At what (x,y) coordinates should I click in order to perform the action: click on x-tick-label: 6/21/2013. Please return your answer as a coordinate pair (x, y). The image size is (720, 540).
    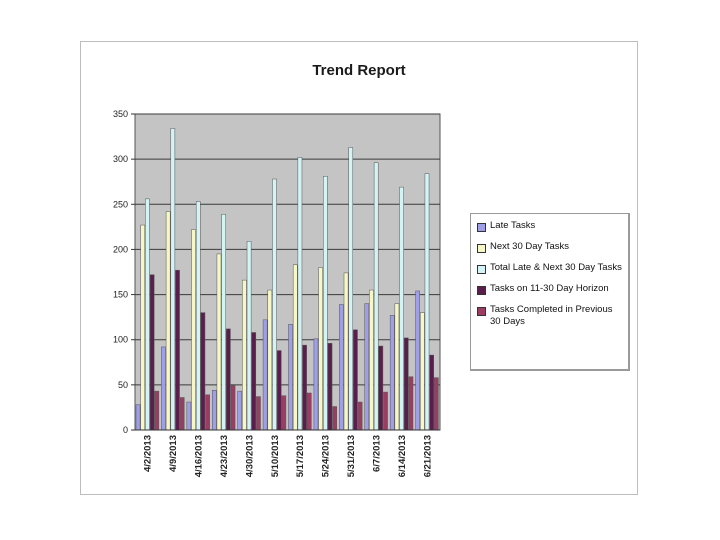
    Looking at the image, I should click on (427, 456).